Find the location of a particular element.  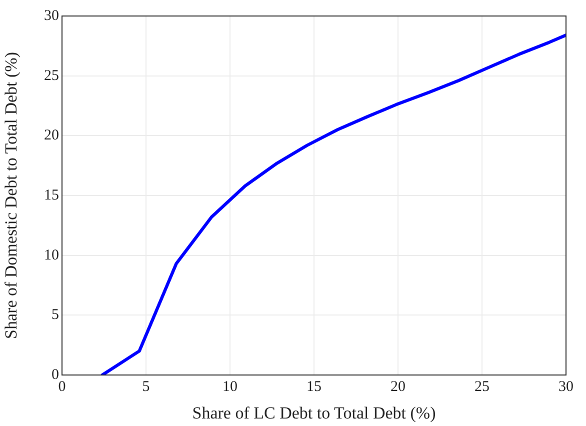

x-tick-label: 20 is located at coordinates (398, 386).